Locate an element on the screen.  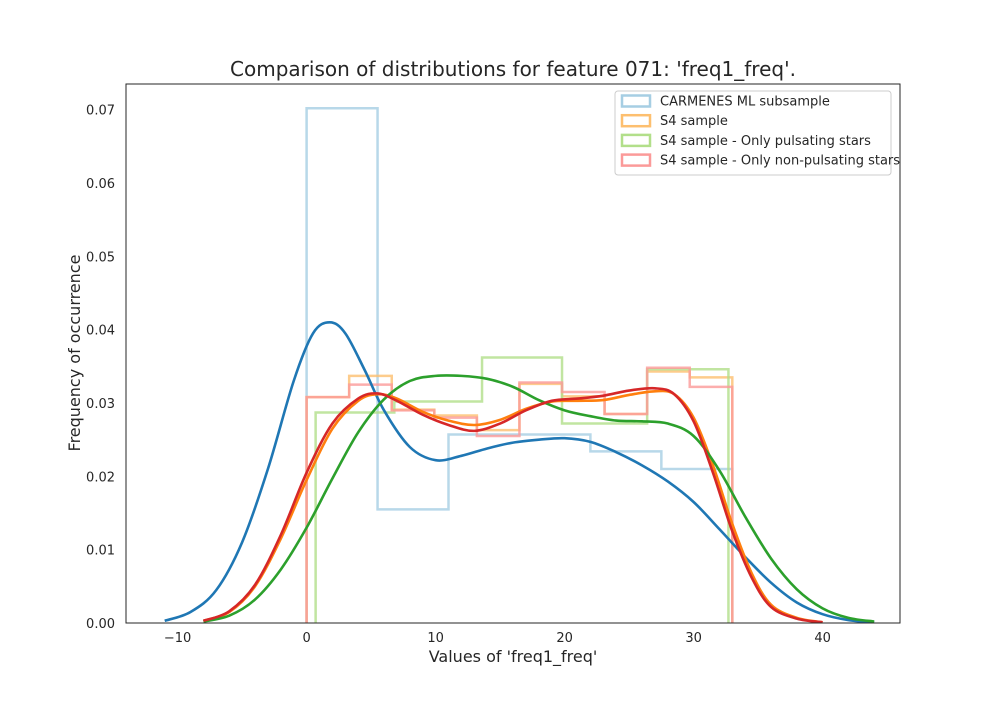
legend-label: S4 sample - Only non-pulsating stars is located at coordinates (780, 161).